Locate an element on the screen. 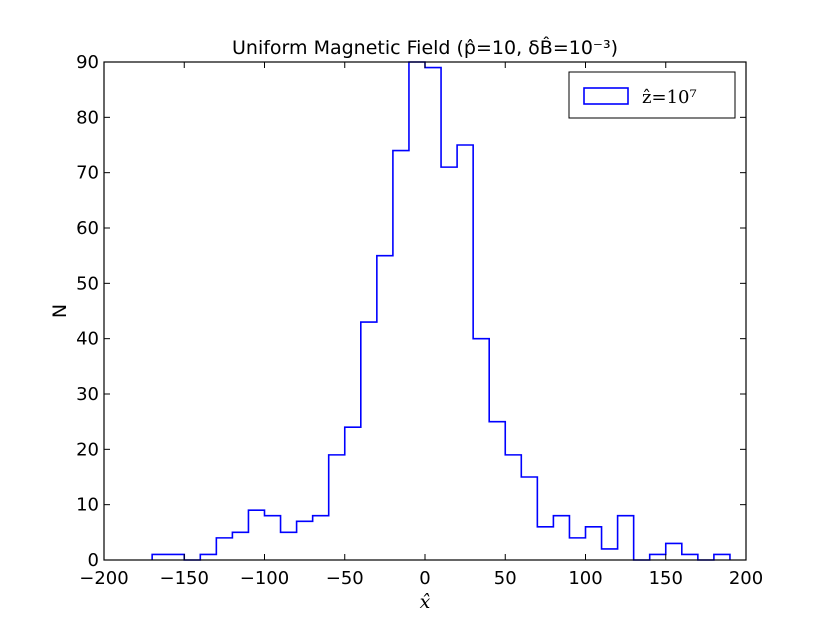  x-tick-label: 100 is located at coordinates (585, 578).